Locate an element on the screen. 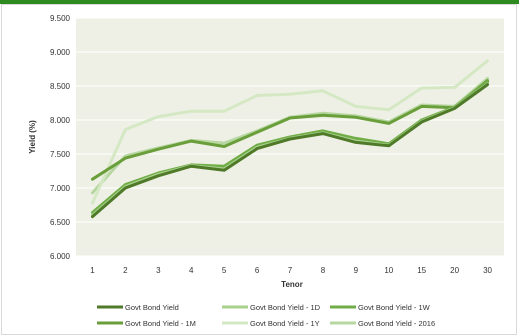 The height and width of the screenshot is (336, 519). x-tick-label: 5 is located at coordinates (224, 270).